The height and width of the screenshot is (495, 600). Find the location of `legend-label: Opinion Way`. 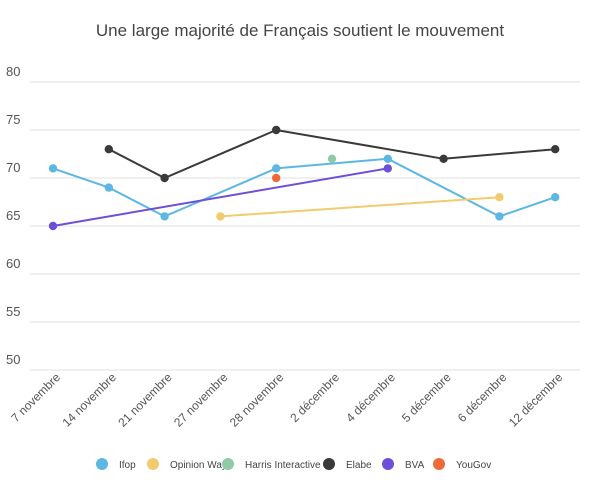

legend-label: Opinion Way is located at coordinates (198, 465).